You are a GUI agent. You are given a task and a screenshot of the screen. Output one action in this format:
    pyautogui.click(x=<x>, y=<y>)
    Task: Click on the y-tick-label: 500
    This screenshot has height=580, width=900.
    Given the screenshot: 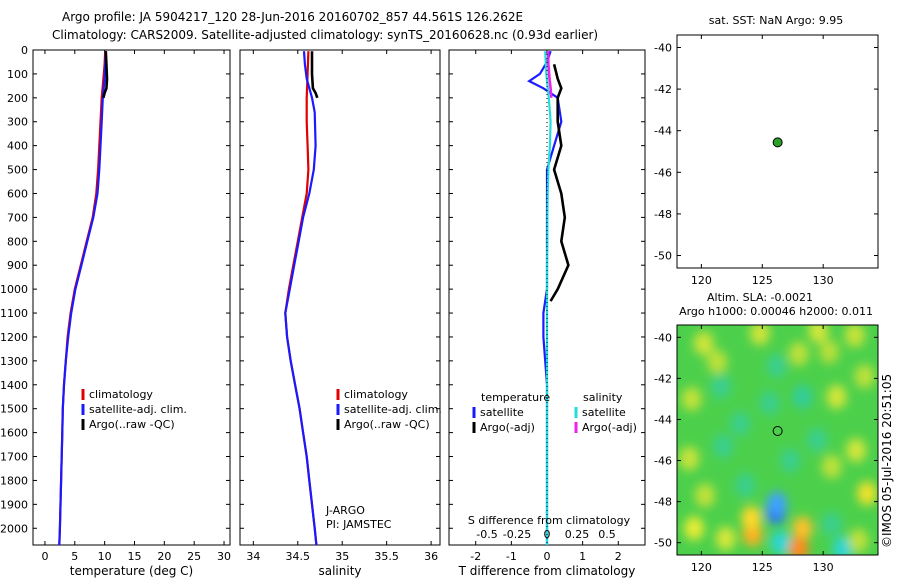 What is the action you would take?
    pyautogui.click(x=17, y=170)
    